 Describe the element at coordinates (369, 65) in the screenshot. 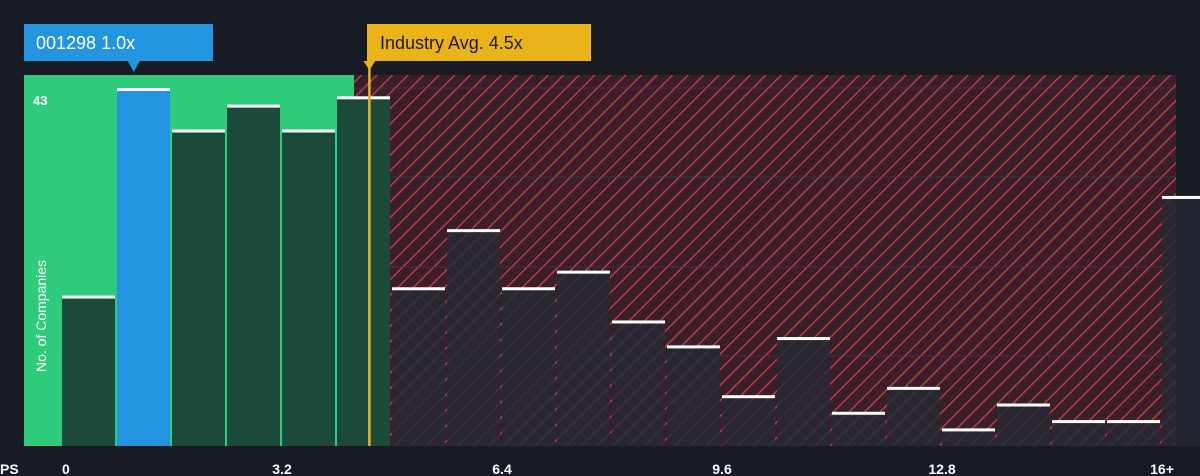

I see `industry-label-pointer` at that location.